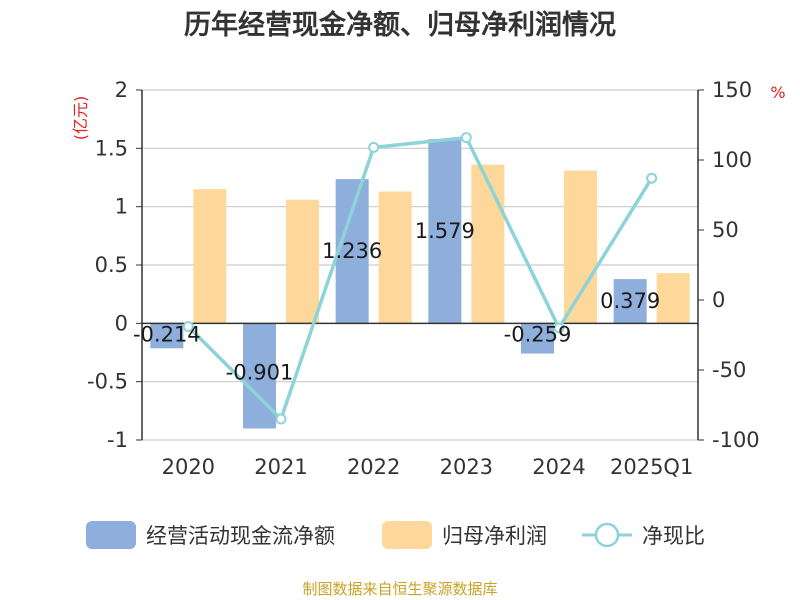  What do you see at coordinates (558, 467) in the screenshot?
I see `x-tick-label: 2024` at bounding box center [558, 467].